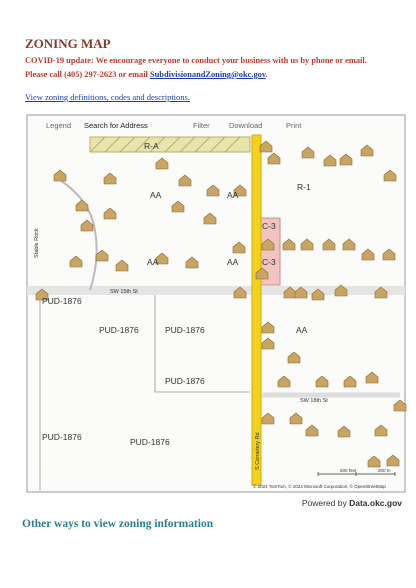  Describe the element at coordinates (324, 503) in the screenshot. I see `powered-text: Powered by` at that location.